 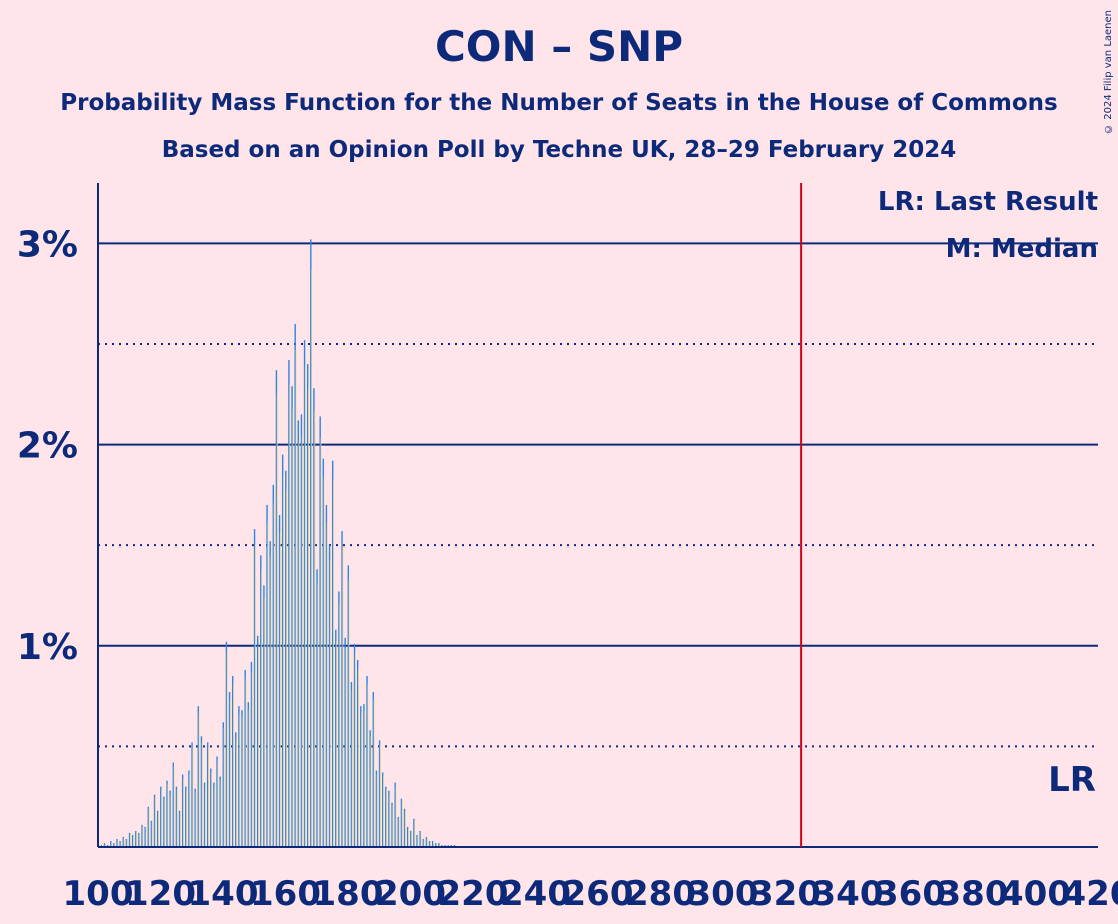 I want to click on x-tick-label: 160, so click(x=285, y=894).